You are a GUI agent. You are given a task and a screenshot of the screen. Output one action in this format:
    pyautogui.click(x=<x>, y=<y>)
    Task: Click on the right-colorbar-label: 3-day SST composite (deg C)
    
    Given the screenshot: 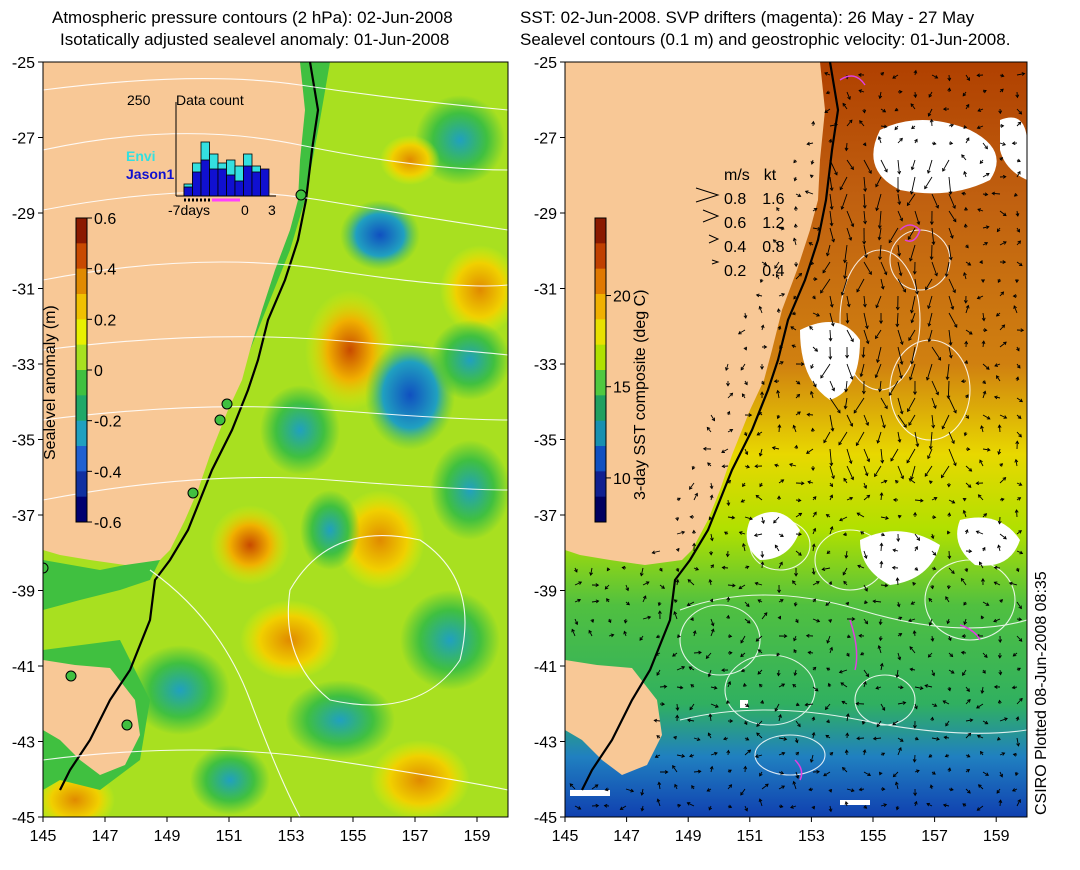 What is the action you would take?
    pyautogui.click(x=640, y=394)
    